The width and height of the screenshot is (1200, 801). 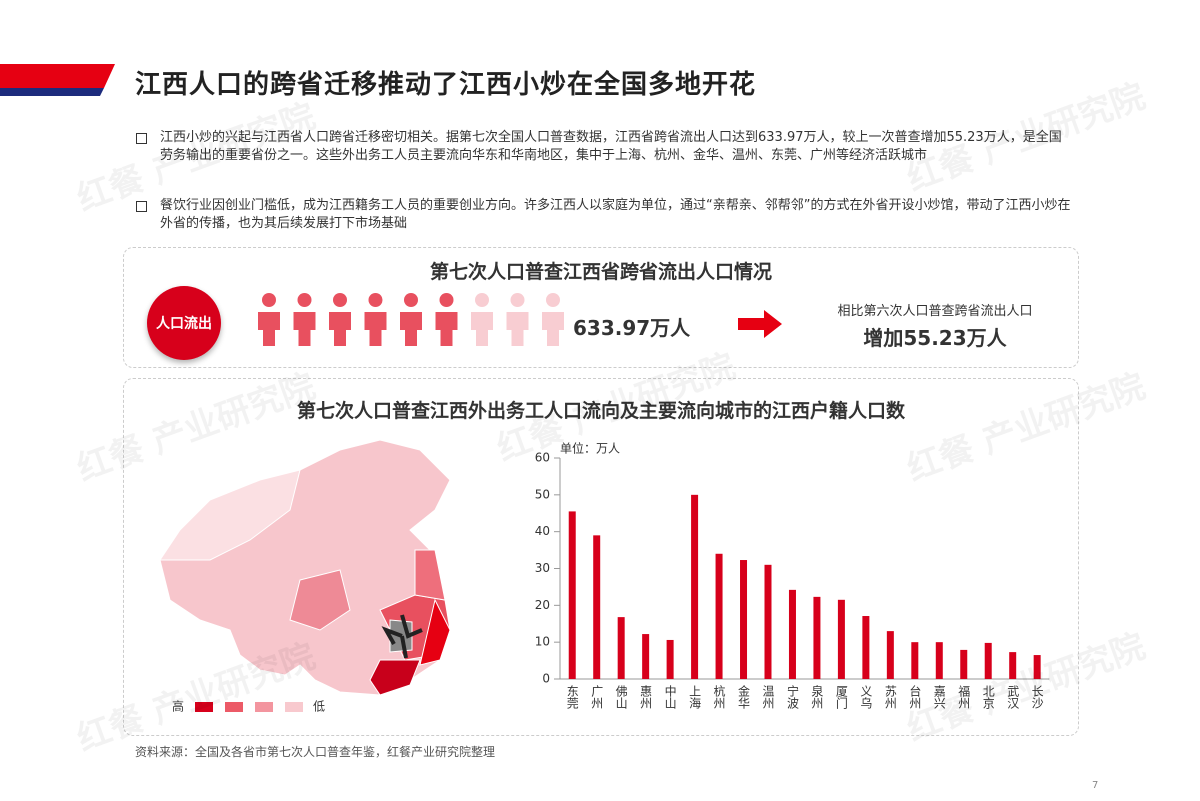 I want to click on y-tick-label: 40, so click(x=542, y=531).